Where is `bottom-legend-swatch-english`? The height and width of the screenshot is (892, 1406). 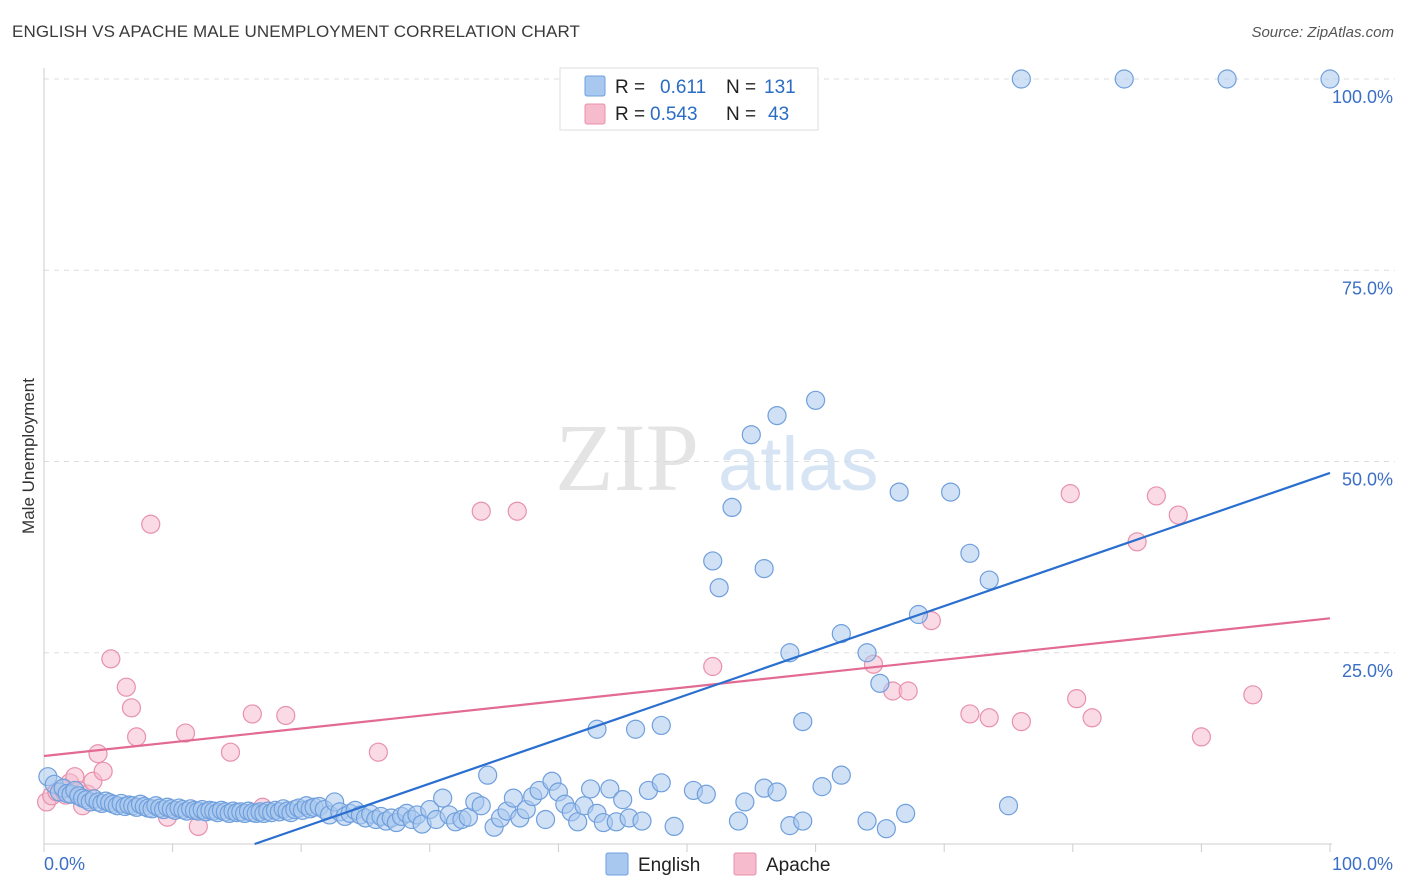 bottom-legend-swatch-english is located at coordinates (617, 864).